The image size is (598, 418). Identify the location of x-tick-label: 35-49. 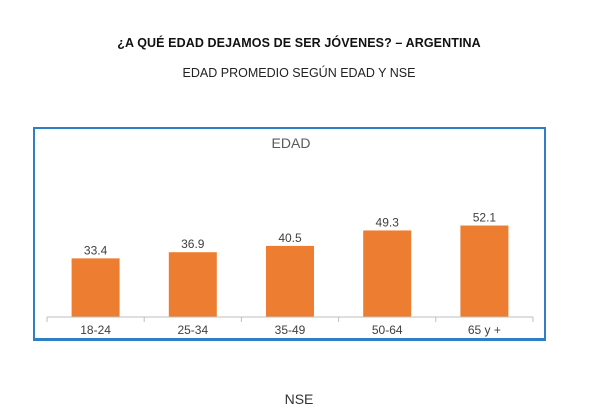
(290, 330).